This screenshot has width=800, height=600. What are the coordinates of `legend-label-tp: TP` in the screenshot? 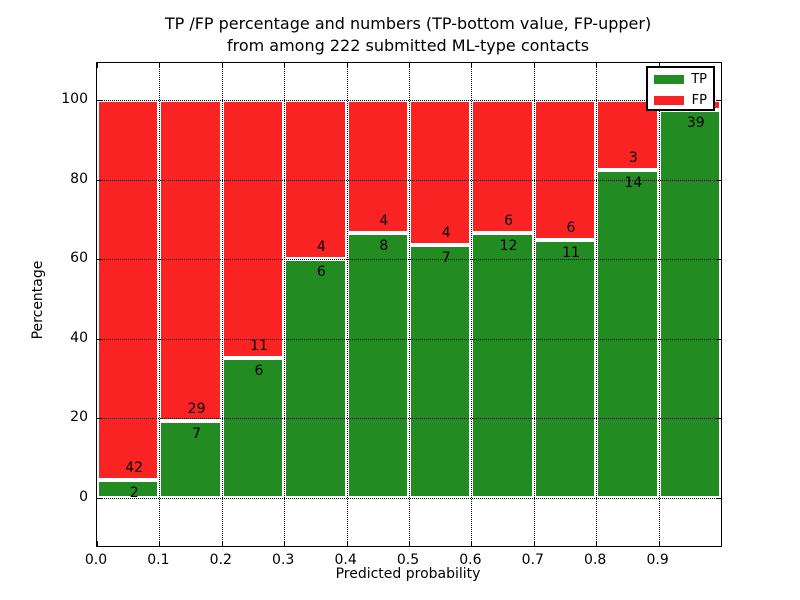 It's located at (699, 79).